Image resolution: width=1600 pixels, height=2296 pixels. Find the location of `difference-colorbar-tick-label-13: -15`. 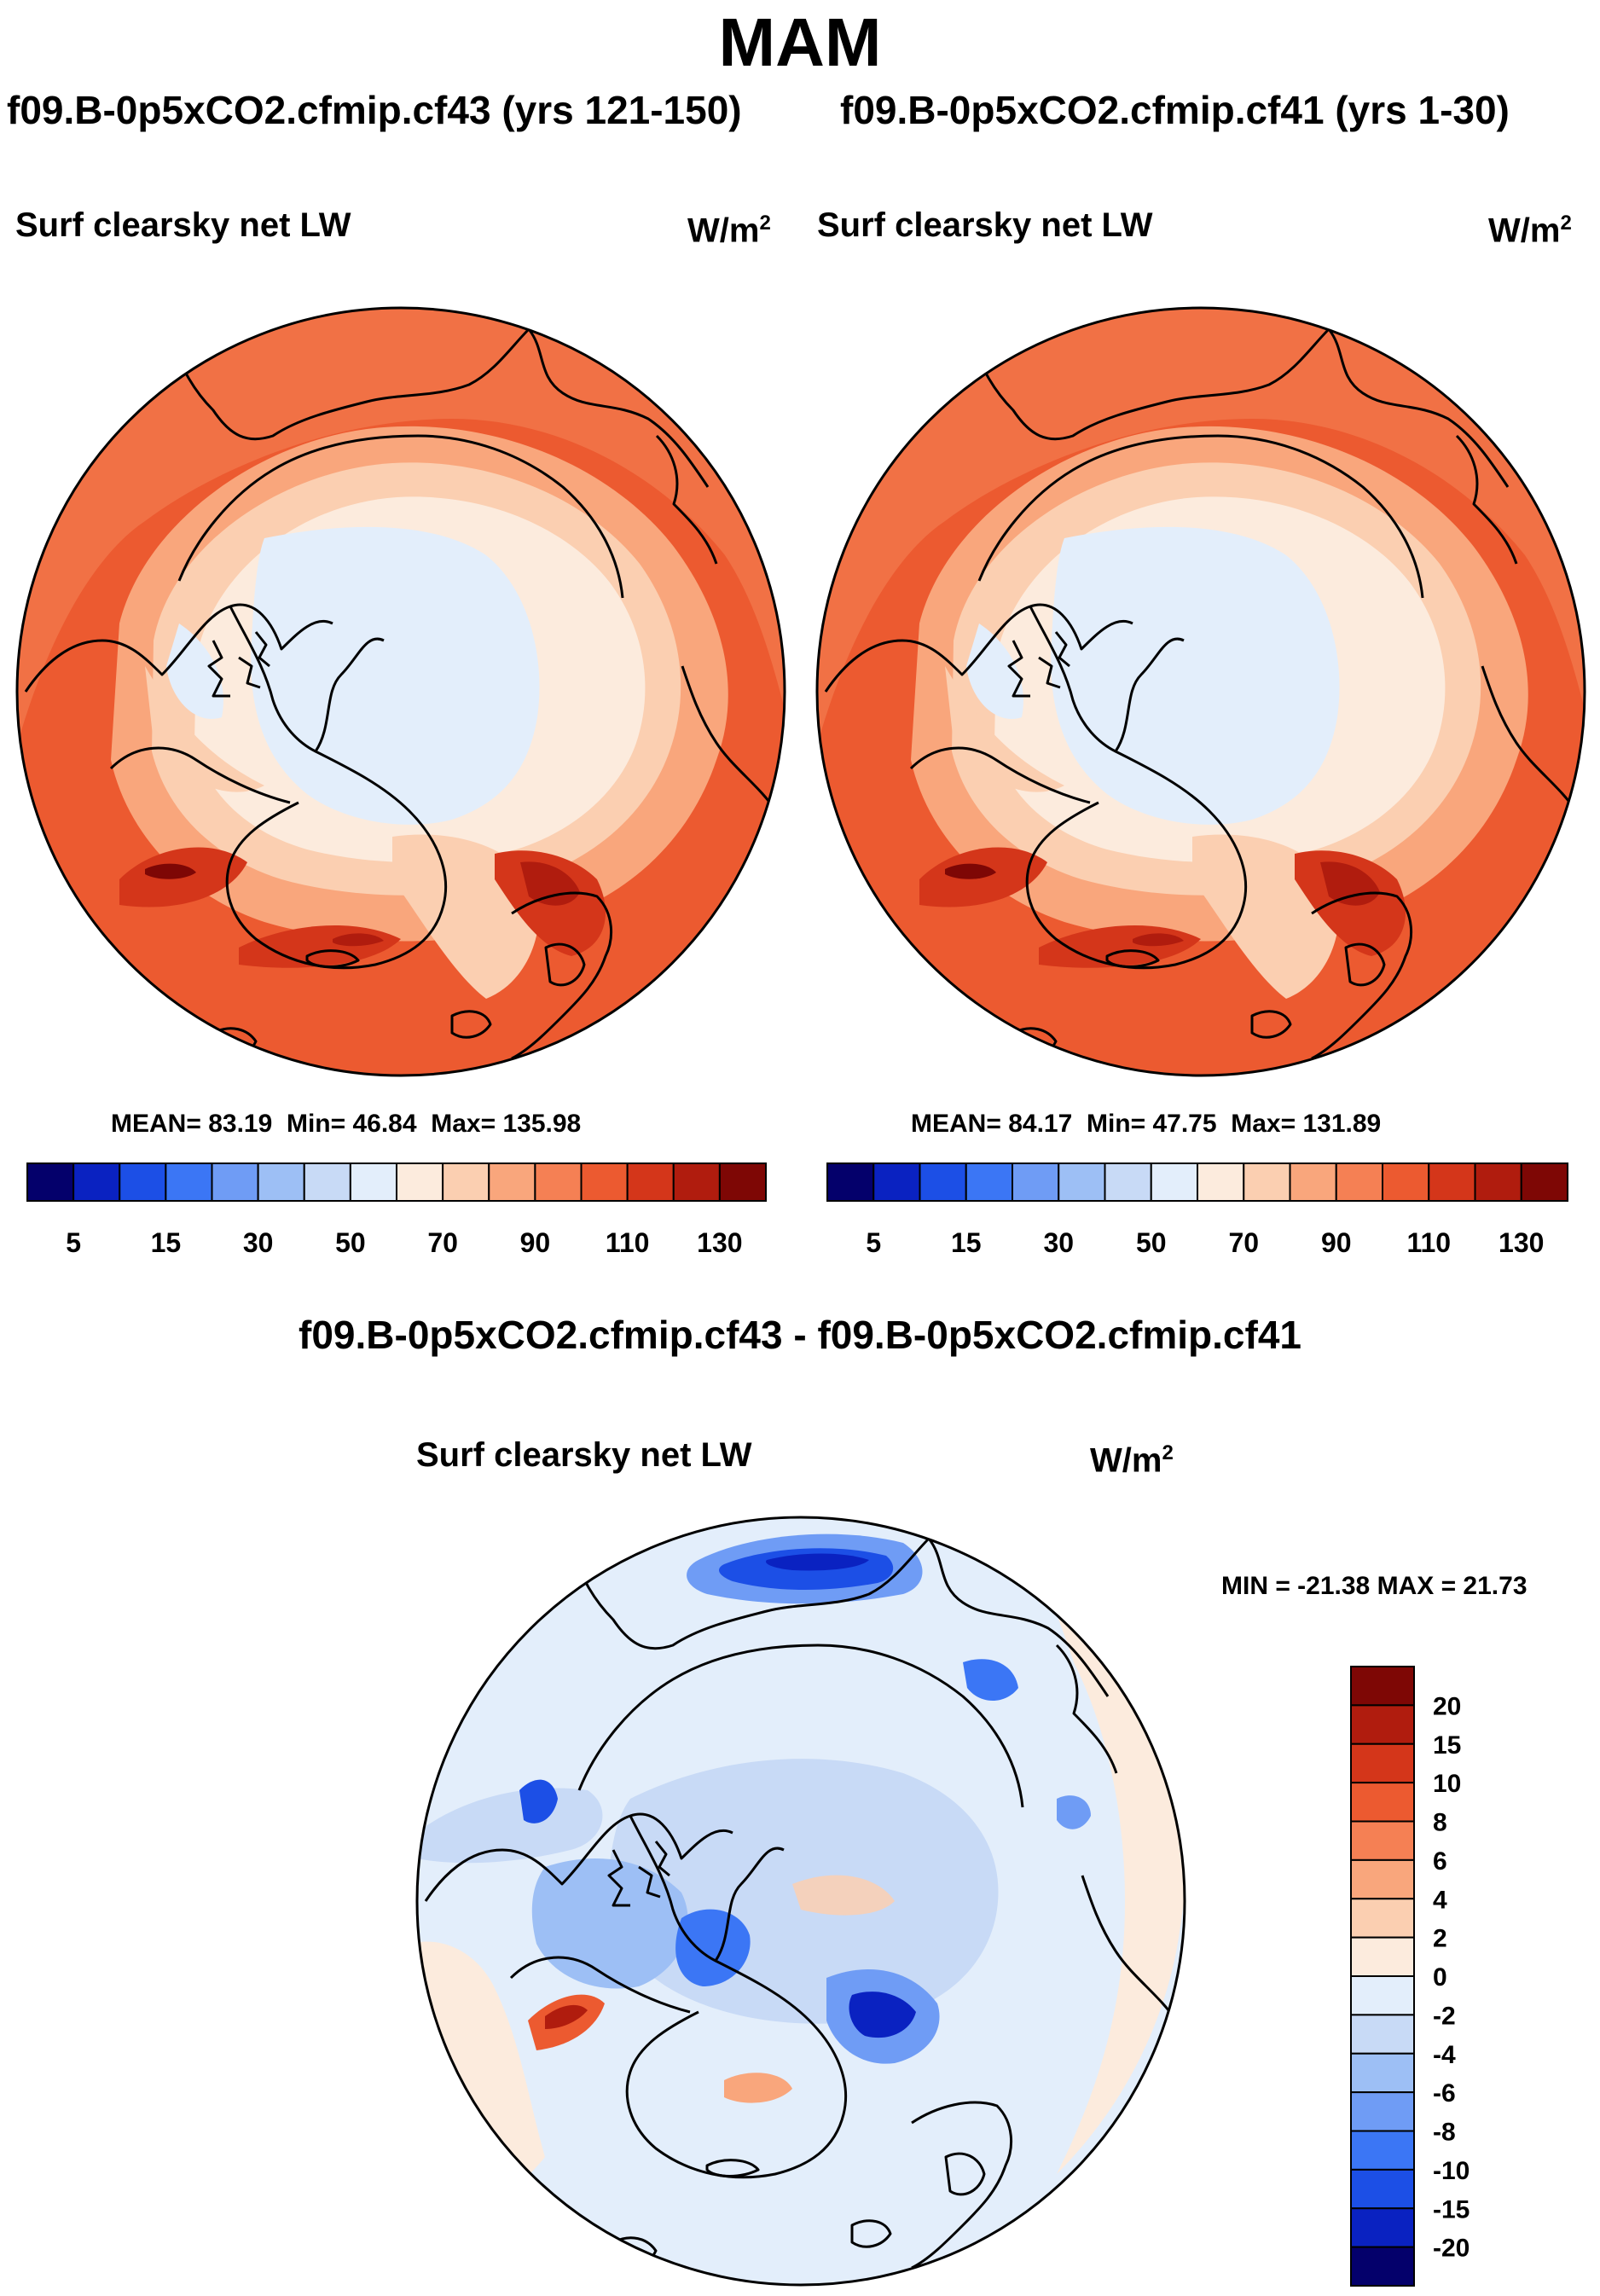

difference-colorbar-tick-label-13: -15 is located at coordinates (1451, 2209).